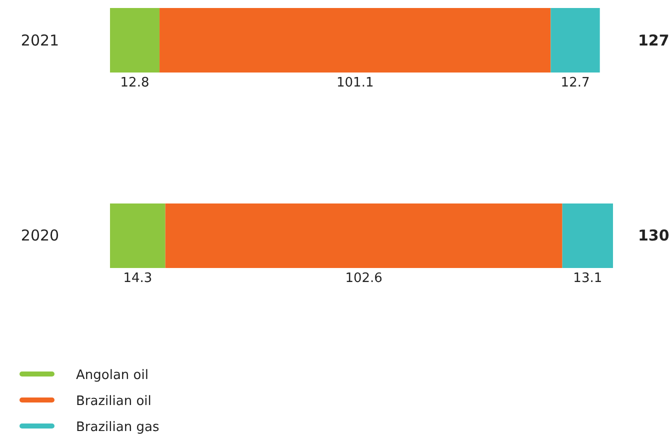  I want to click on y-tick-label: 2021, so click(40, 40).